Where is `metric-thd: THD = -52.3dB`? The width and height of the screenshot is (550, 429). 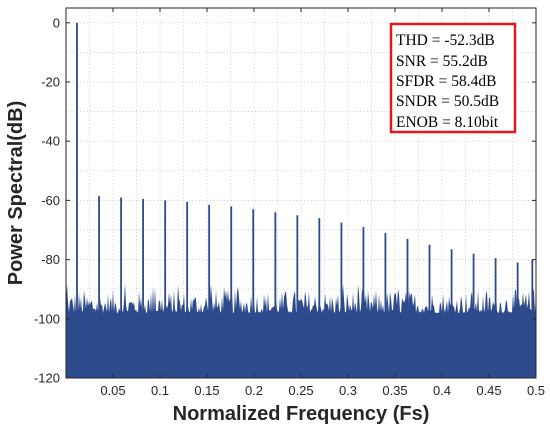 metric-thd: THD = -52.3dB is located at coordinates (445, 40).